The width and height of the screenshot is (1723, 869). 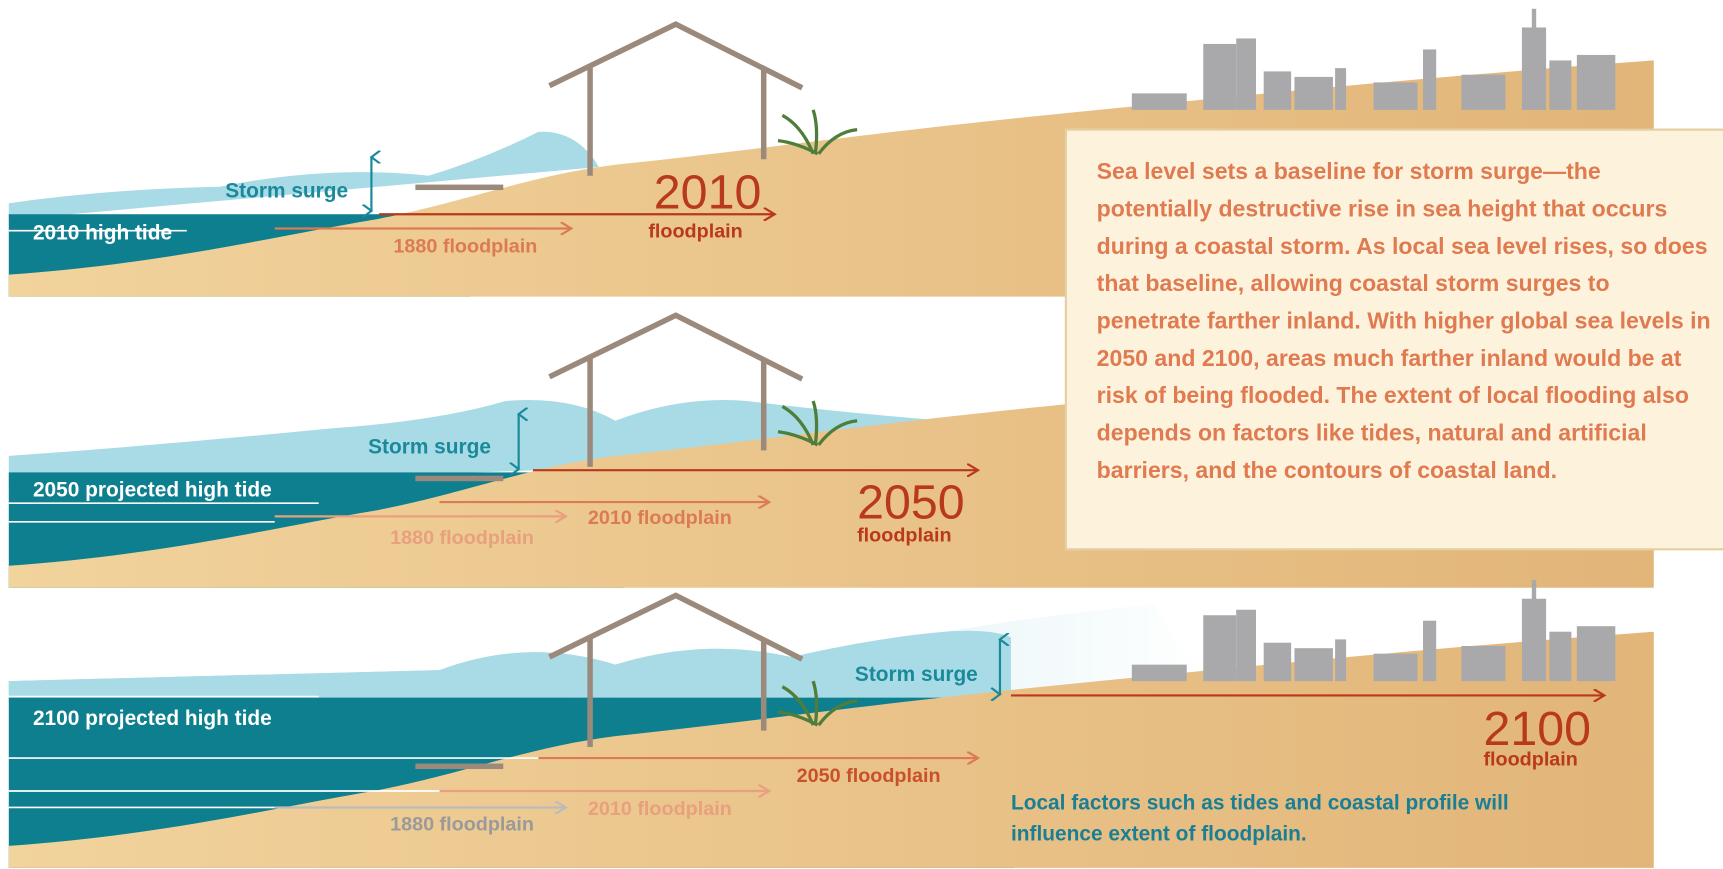 What do you see at coordinates (708, 193) in the screenshot?
I see `floodplain-year: 2010` at bounding box center [708, 193].